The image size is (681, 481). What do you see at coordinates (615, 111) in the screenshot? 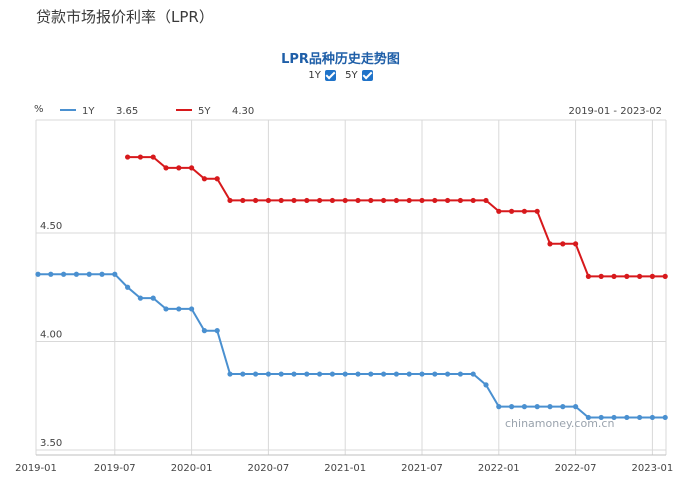
I see `date-range-label: 2019-01 - 2023-02` at bounding box center [615, 111].